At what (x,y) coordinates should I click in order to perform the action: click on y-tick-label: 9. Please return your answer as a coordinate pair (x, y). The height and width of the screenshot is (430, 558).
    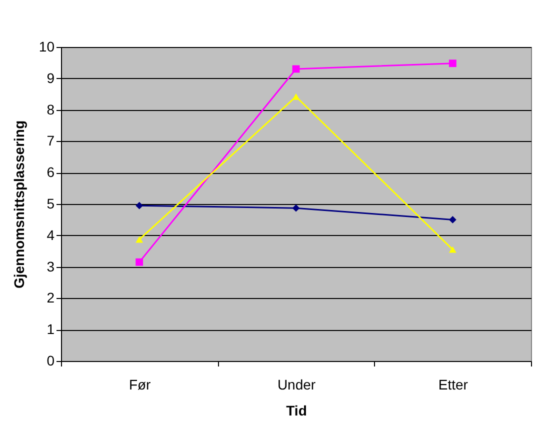
    Looking at the image, I should click on (50, 78).